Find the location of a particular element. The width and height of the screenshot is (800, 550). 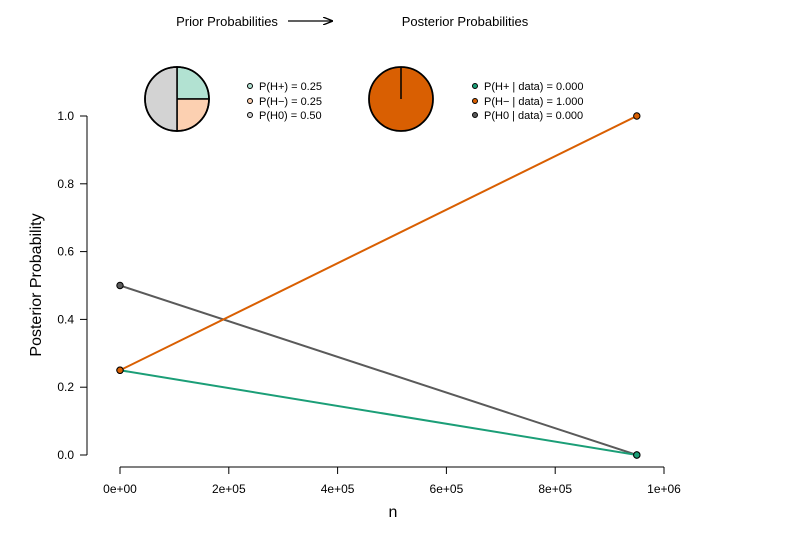

x-tick-label: 2e+05 is located at coordinates (229, 489).